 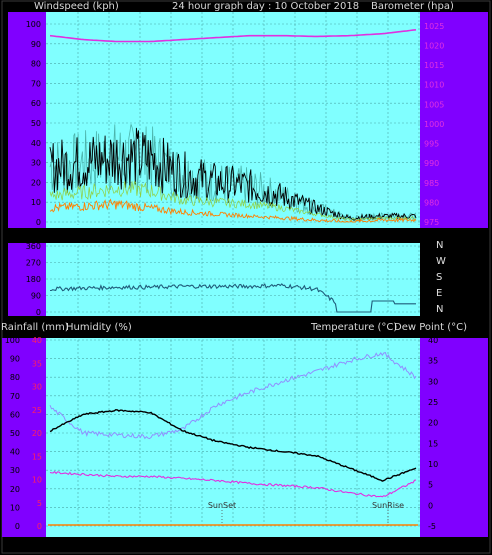 I want to click on wind-tick-label: 10, so click(x=36, y=202).